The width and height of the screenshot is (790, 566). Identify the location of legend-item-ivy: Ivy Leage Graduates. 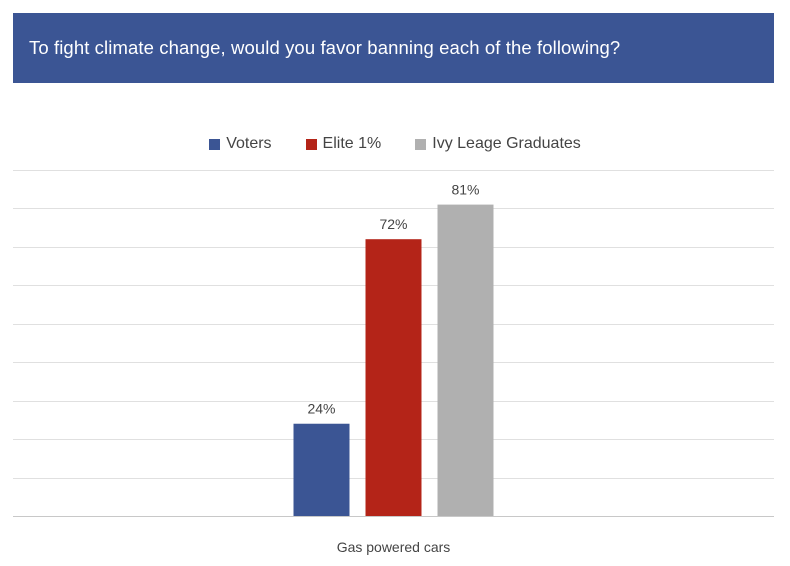
(498, 144).